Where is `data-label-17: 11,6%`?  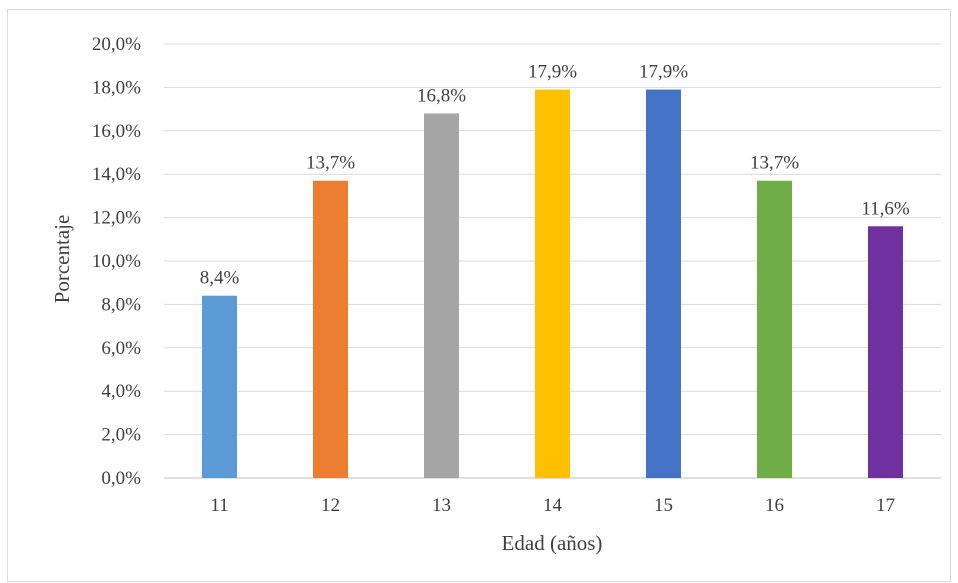 data-label-17: 11,6% is located at coordinates (885, 208).